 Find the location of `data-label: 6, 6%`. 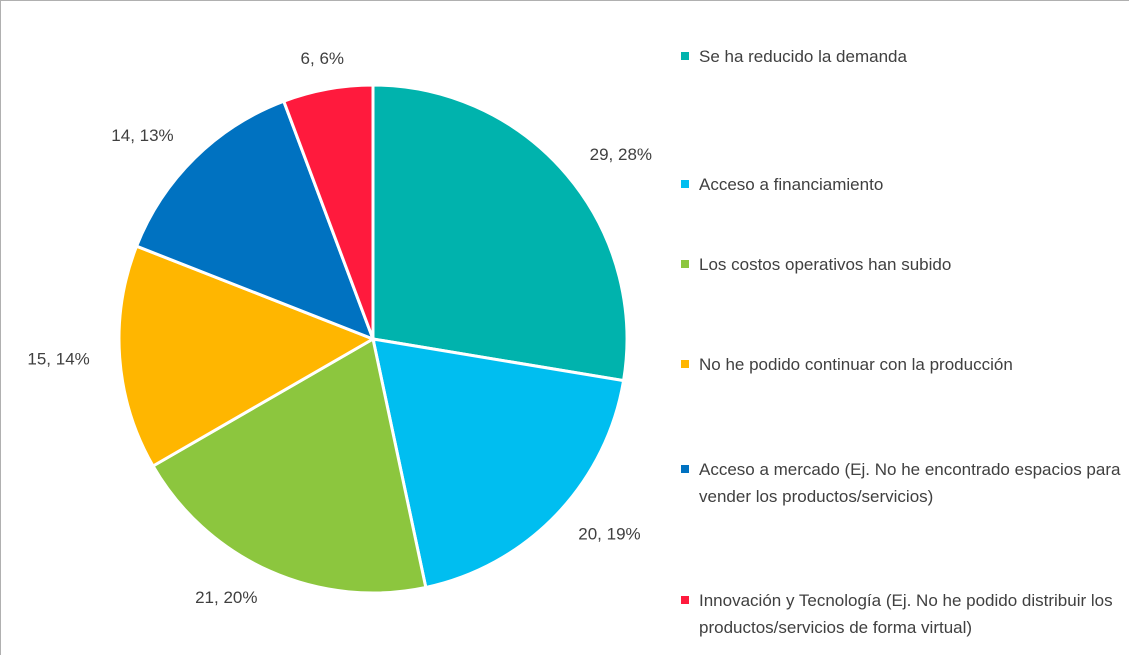

data-label: 6, 6% is located at coordinates (322, 58).